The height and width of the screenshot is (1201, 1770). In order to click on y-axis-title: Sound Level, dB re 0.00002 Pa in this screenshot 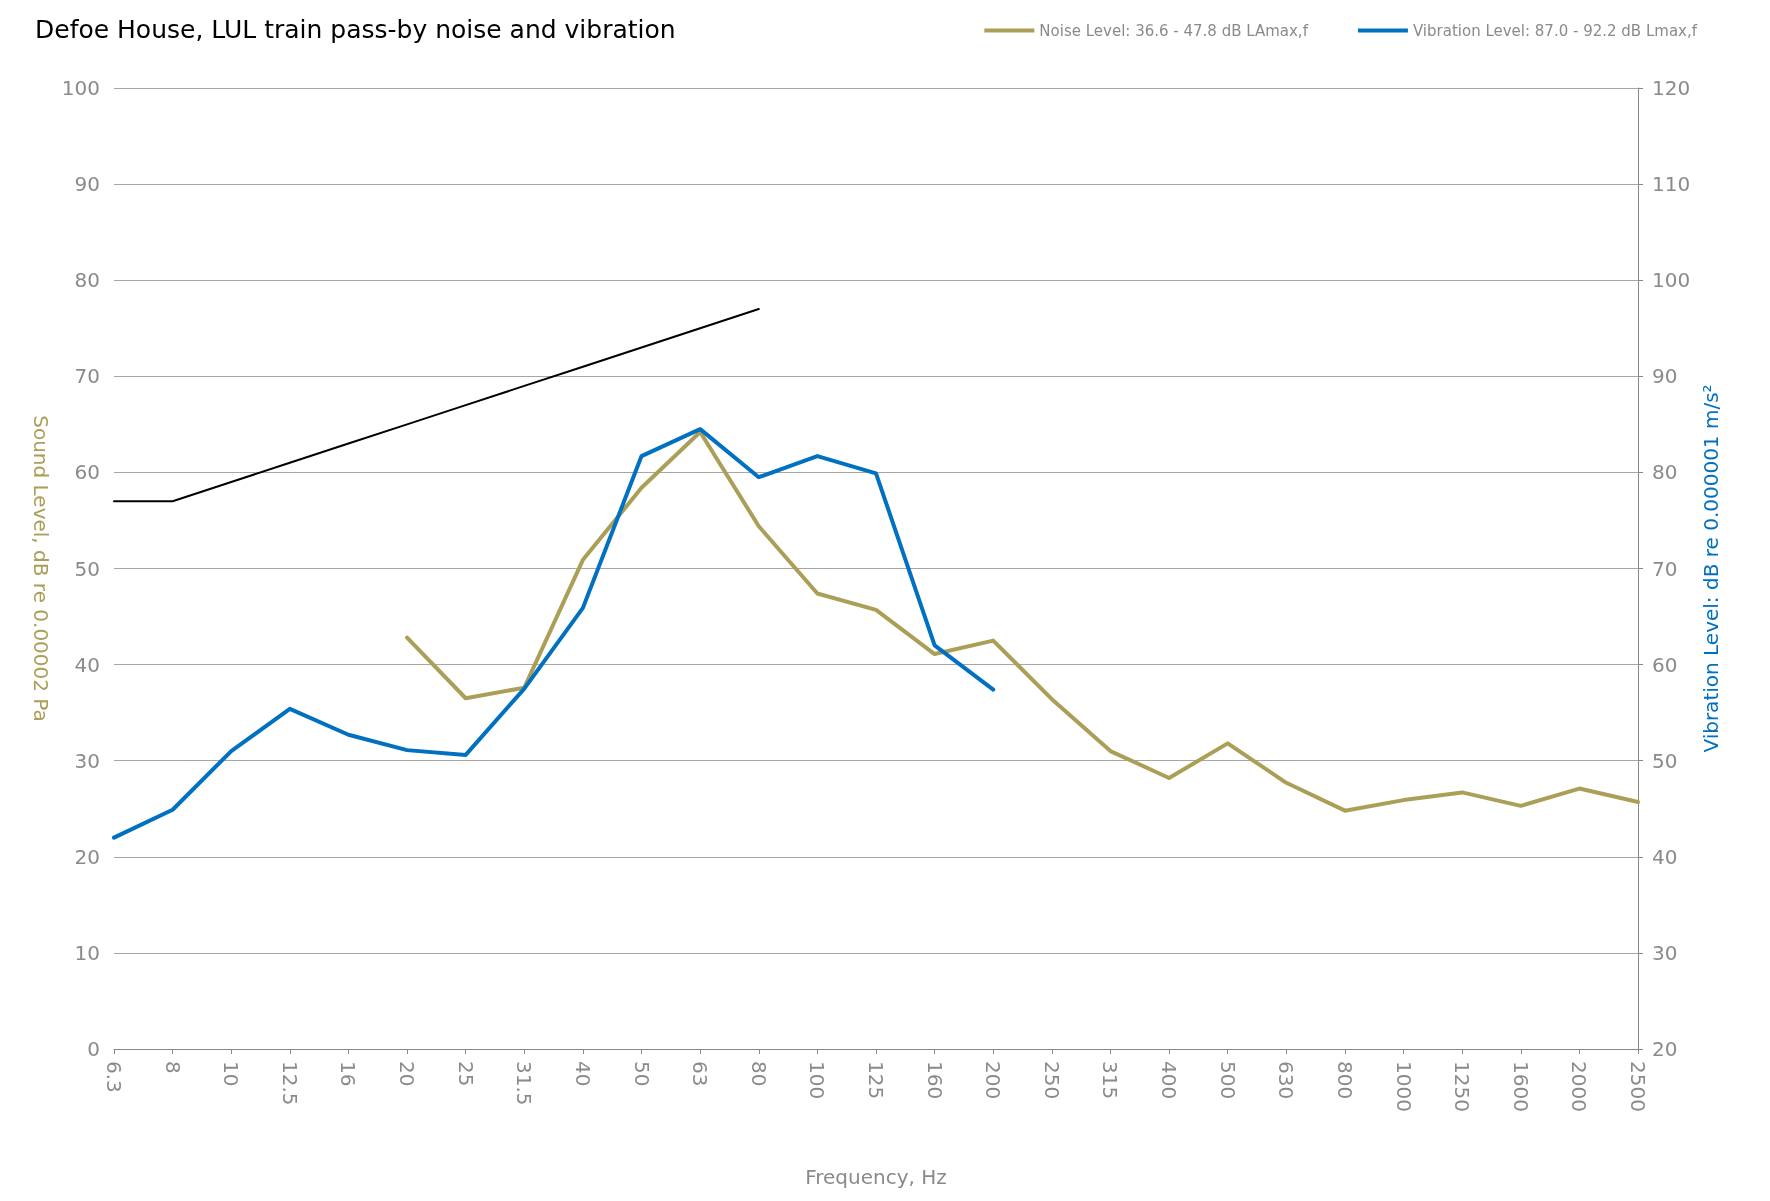, I will do `click(40, 568)`.